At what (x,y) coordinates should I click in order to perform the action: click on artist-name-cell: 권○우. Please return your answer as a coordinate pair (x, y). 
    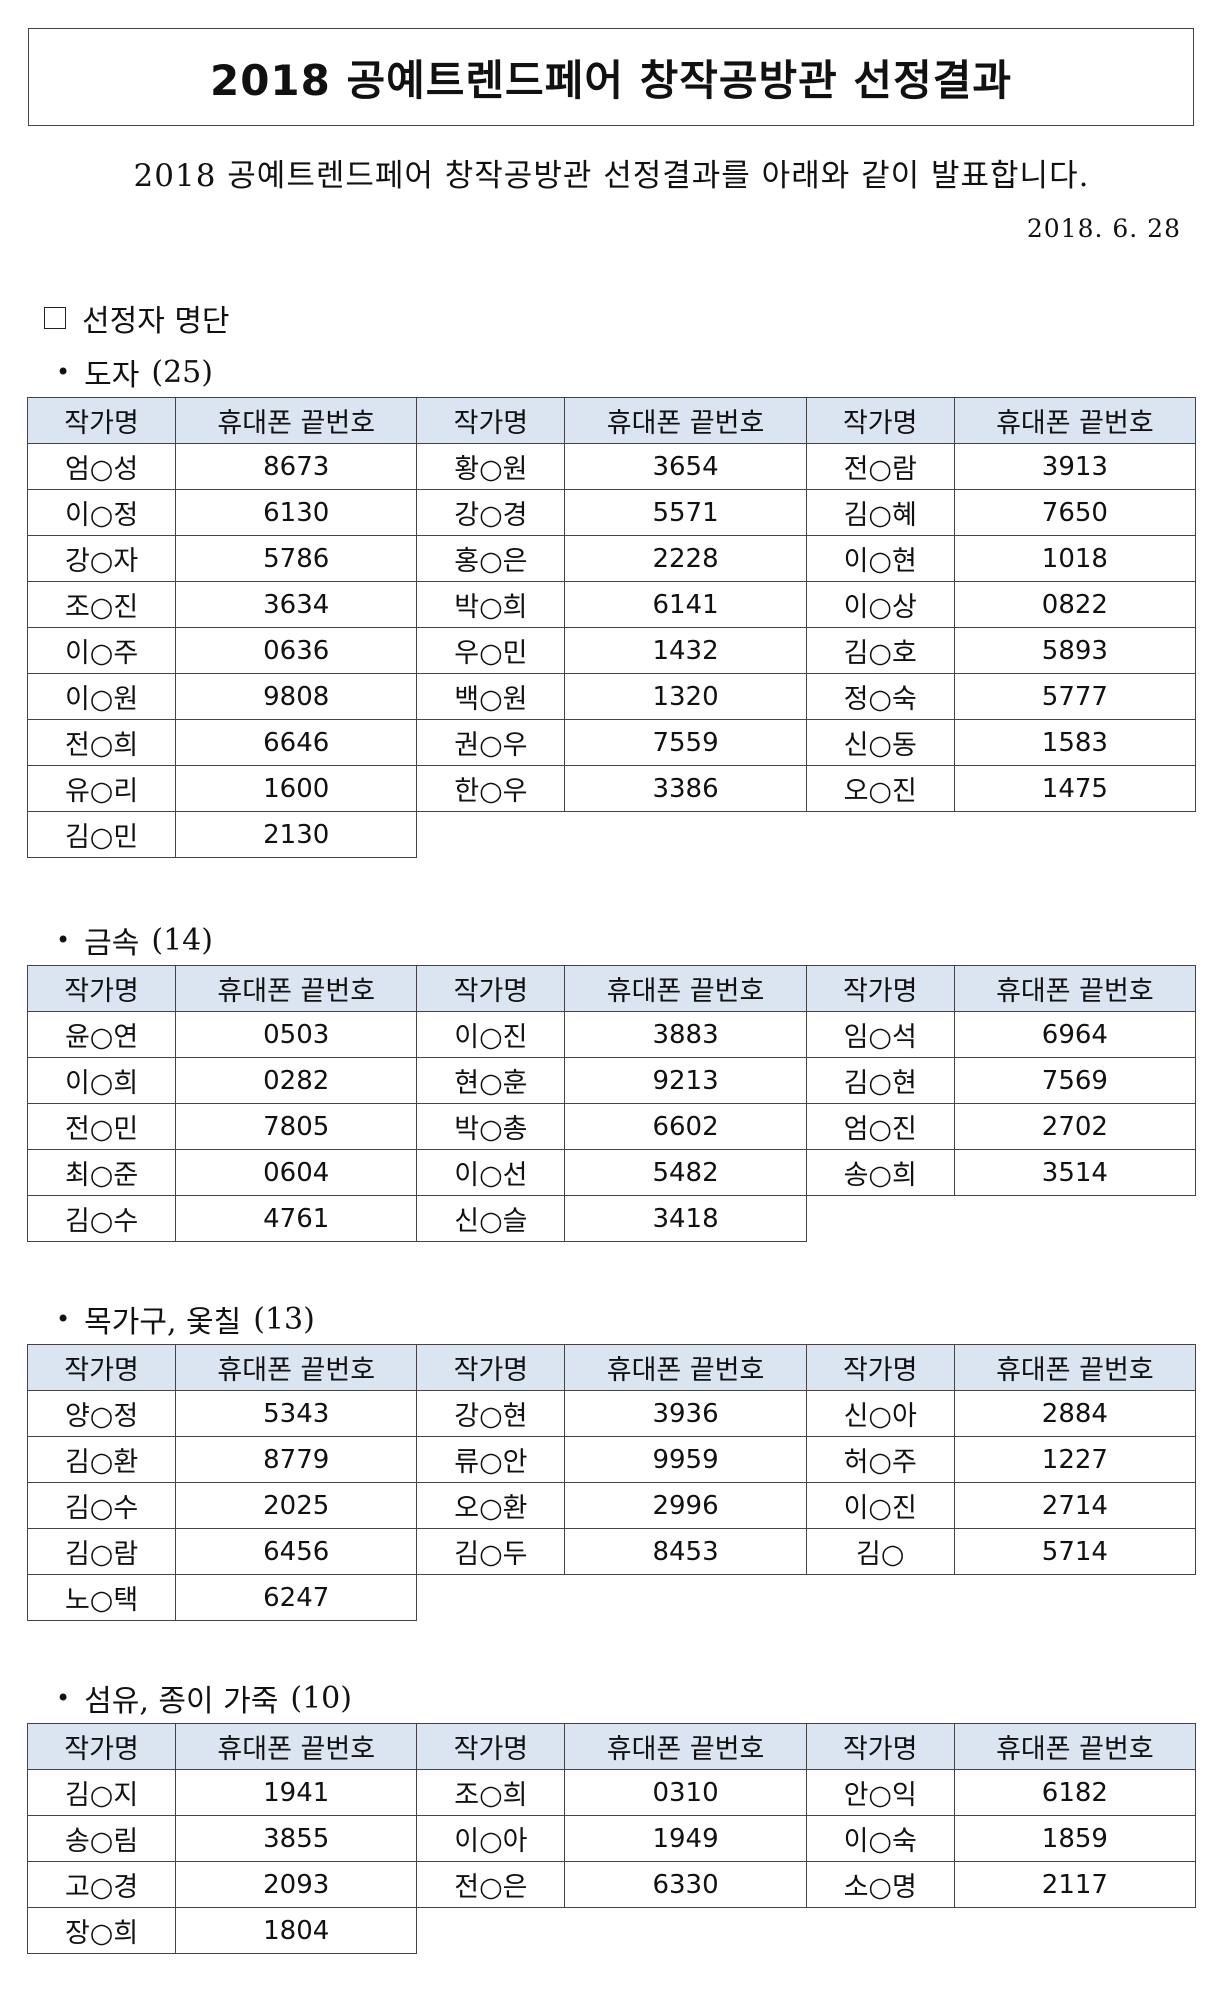
    Looking at the image, I should click on (491, 742).